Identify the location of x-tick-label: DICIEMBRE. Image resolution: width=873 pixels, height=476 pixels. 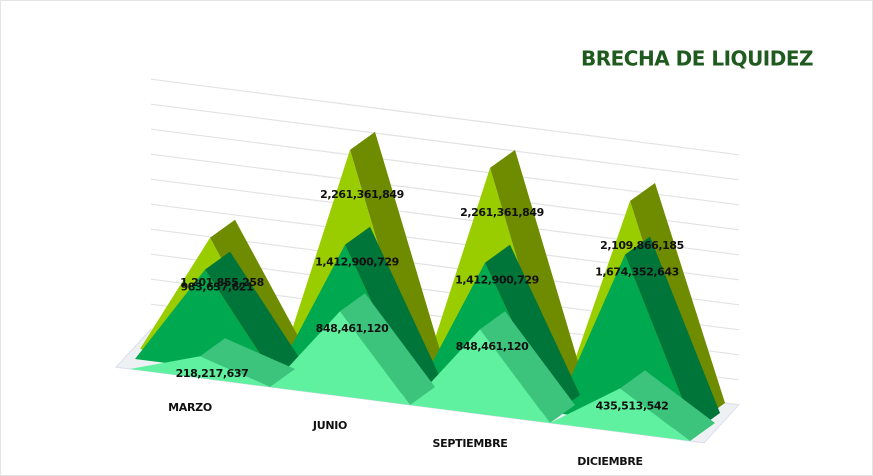
(610, 461).